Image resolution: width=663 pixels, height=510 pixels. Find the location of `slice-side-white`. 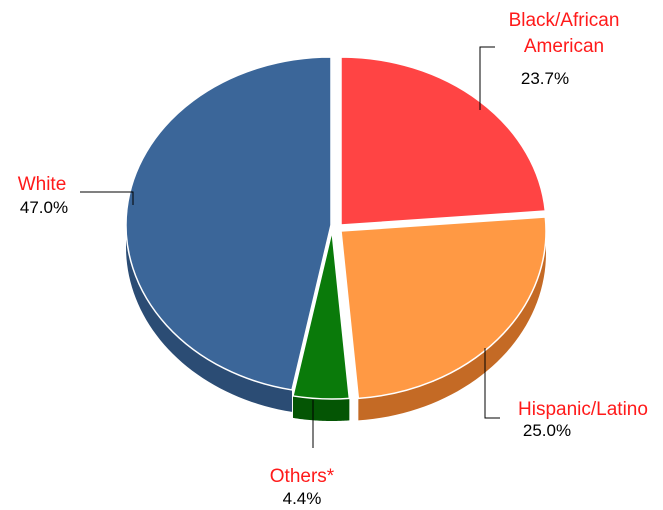

slice-side-white is located at coordinates (209, 318).